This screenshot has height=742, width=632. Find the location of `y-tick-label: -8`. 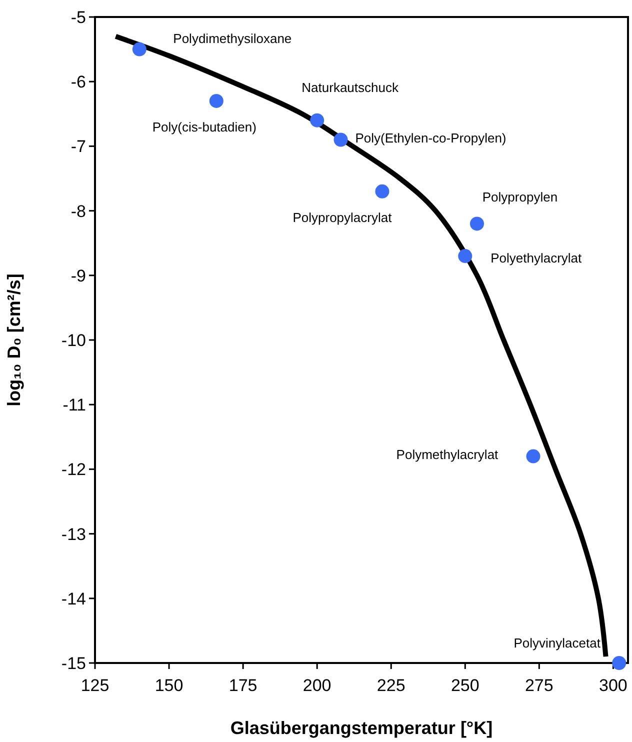

y-tick-label: -8 is located at coordinates (78, 211).